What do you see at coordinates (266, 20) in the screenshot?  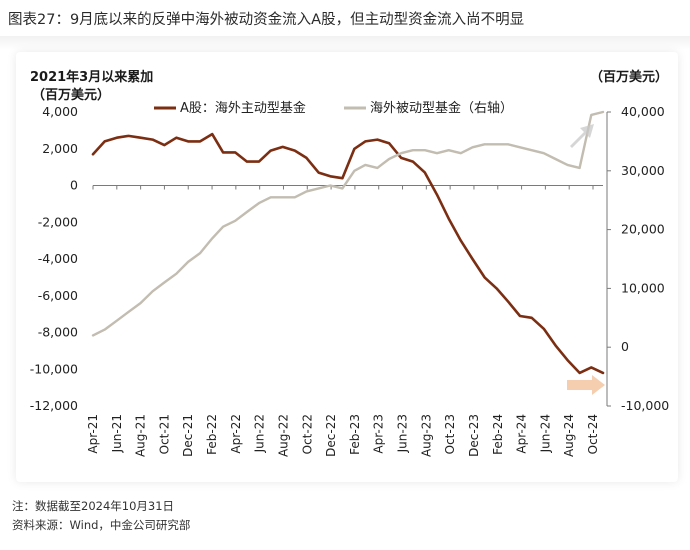 I see `figure-title: 图表27：9月底以来的反弹中海外被动资金流入A股，但主动型资金流入尚不明显` at bounding box center [266, 20].